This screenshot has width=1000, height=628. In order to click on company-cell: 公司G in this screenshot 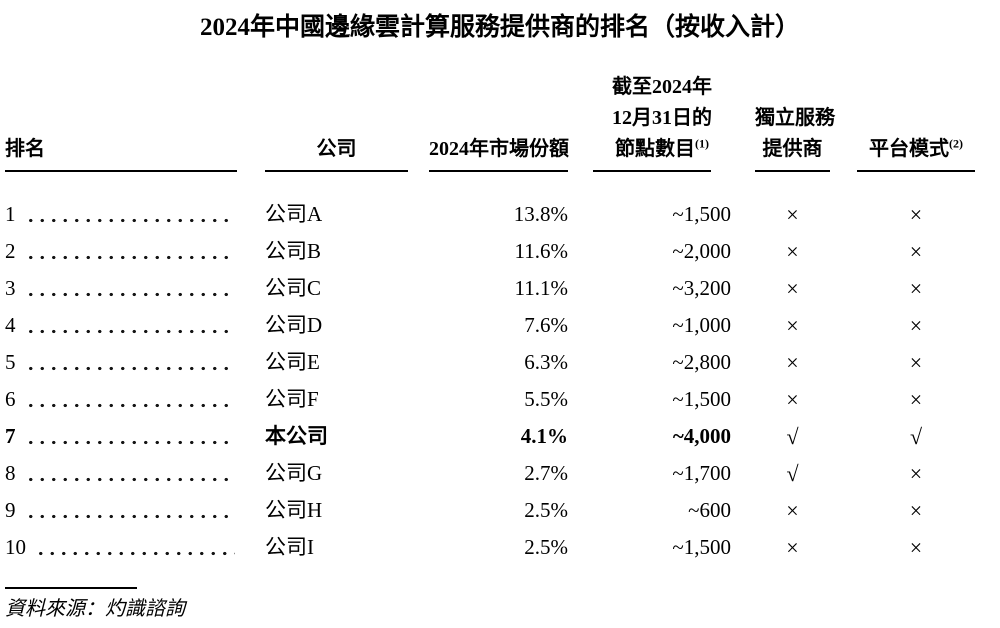, I will do `click(294, 473)`.